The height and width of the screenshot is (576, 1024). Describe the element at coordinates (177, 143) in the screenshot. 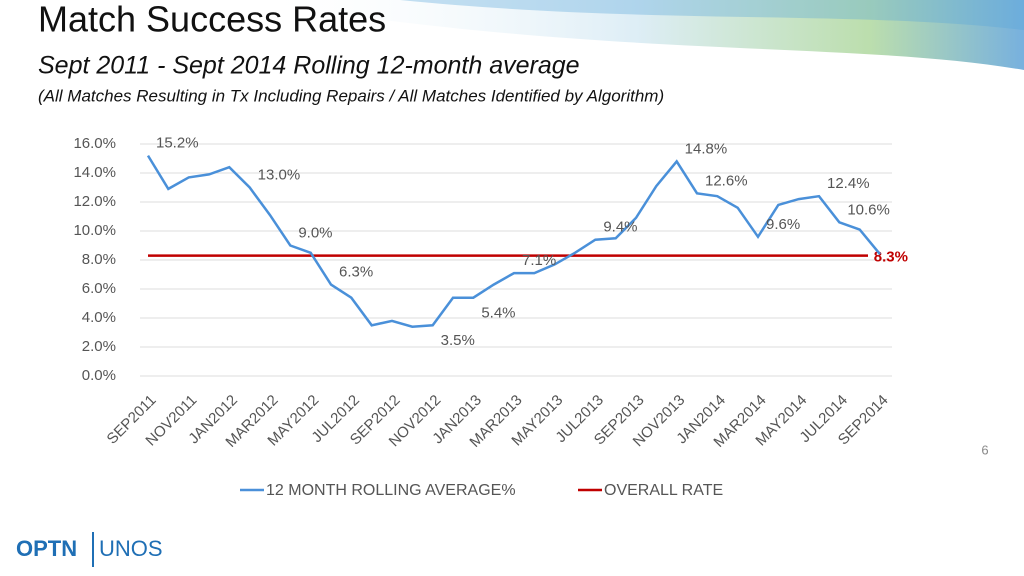

I see `data-label: 15.2%` at that location.